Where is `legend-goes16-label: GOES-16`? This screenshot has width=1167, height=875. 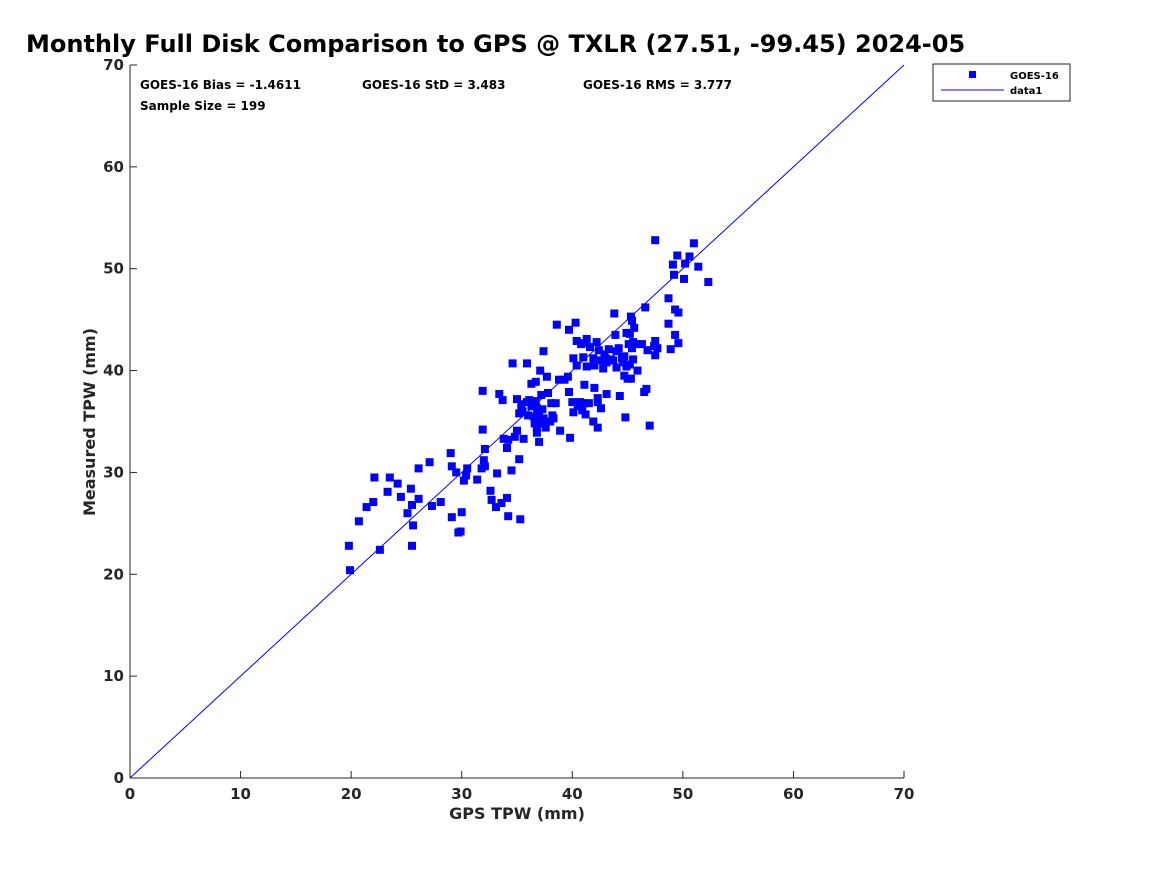 legend-goes16-label: GOES-16 is located at coordinates (1034, 76).